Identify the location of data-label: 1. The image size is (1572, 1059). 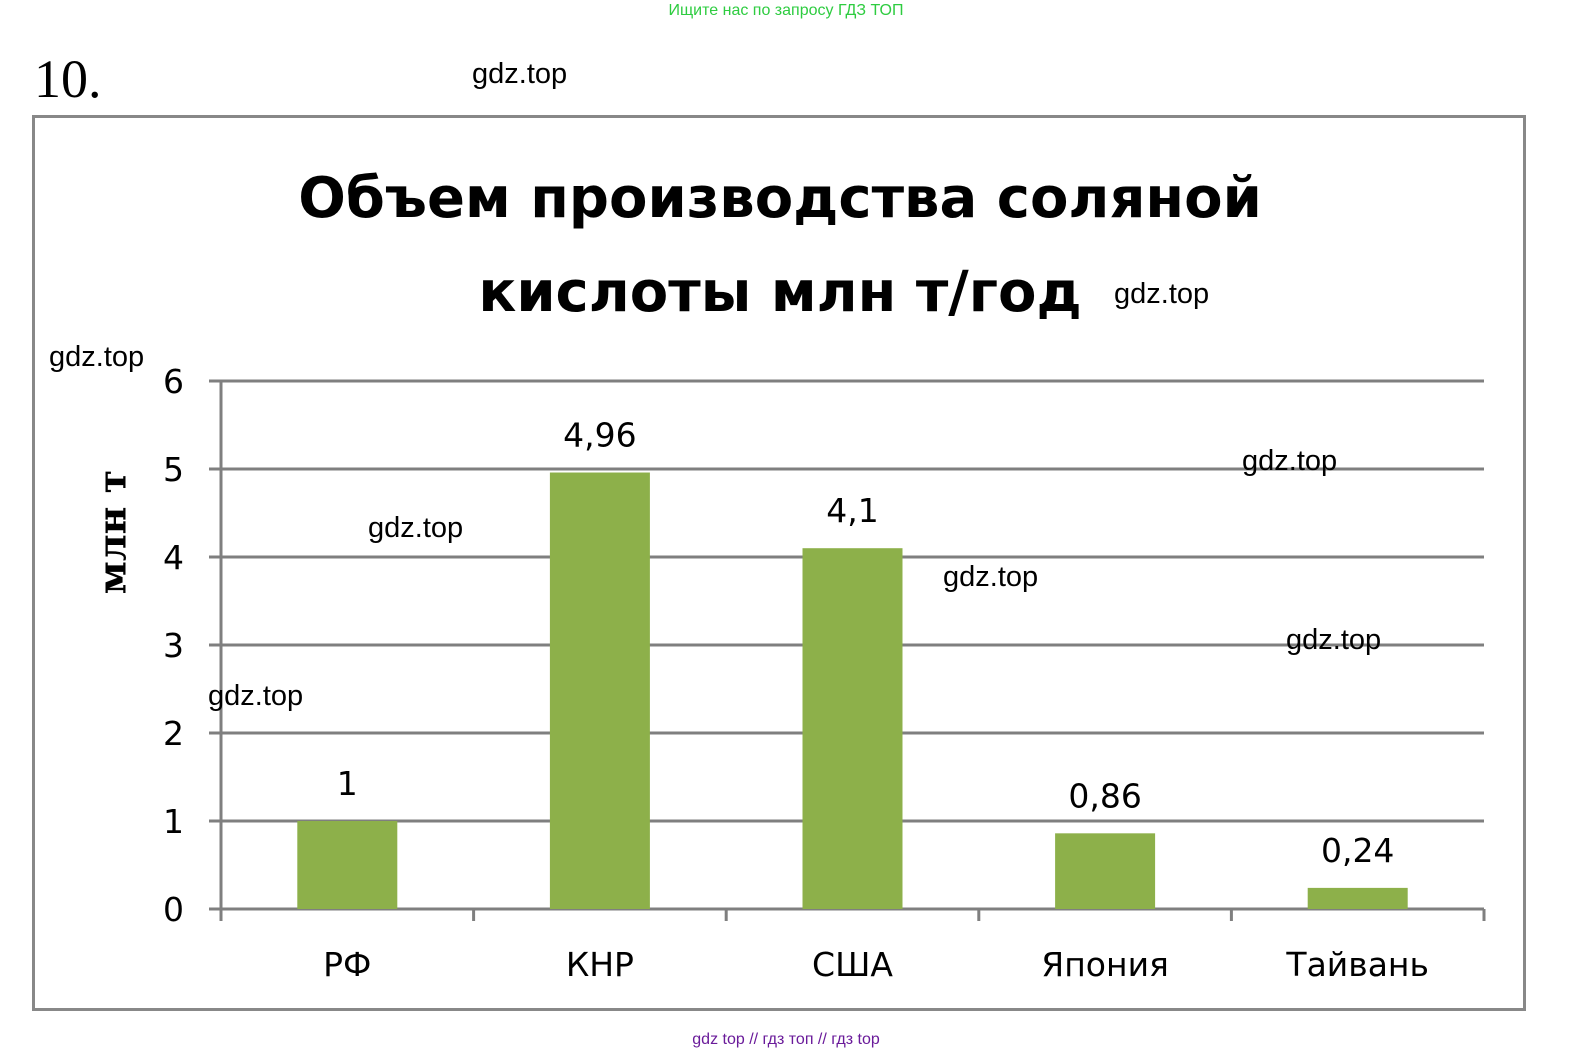
(347, 783).